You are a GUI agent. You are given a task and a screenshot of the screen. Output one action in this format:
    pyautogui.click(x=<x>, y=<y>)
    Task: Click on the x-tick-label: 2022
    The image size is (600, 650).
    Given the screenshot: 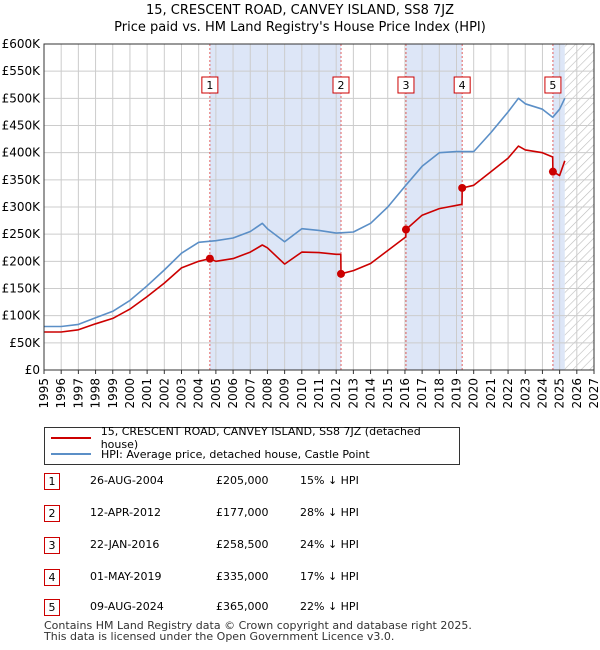 What is the action you would take?
    pyautogui.click(x=508, y=393)
    